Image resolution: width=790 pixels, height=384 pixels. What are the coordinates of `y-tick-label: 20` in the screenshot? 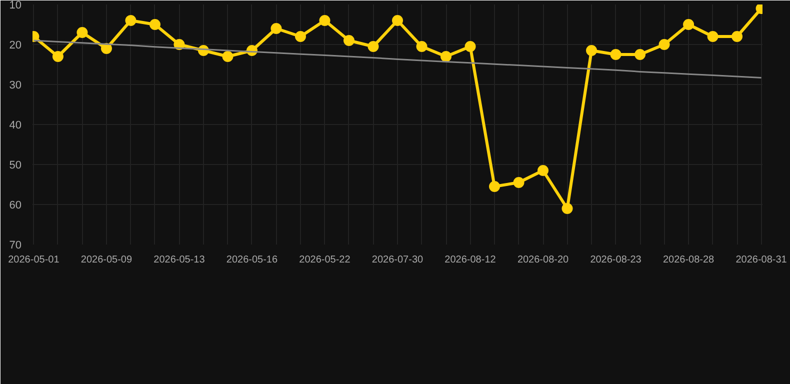 It's located at (15, 46).